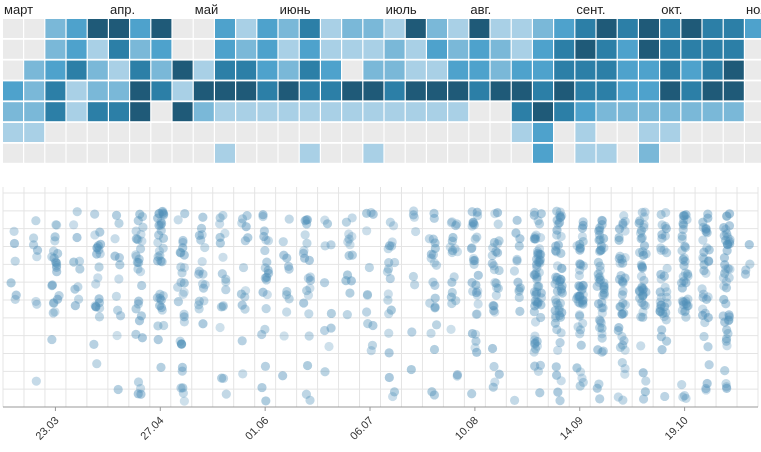 Image resolution: width=761 pixels, height=452 pixels. I want to click on x-tick-label: 14.09, so click(572, 429).